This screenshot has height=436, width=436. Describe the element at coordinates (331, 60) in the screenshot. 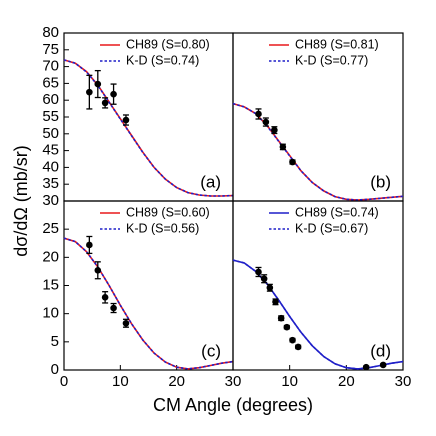

I see `legend-label: K-D (S=0.77)` at that location.